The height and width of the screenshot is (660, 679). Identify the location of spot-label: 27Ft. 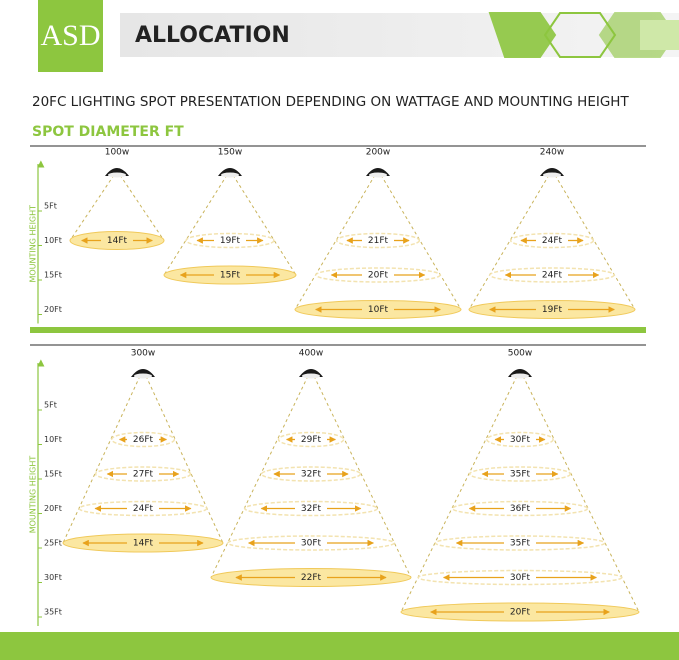
(143, 475).